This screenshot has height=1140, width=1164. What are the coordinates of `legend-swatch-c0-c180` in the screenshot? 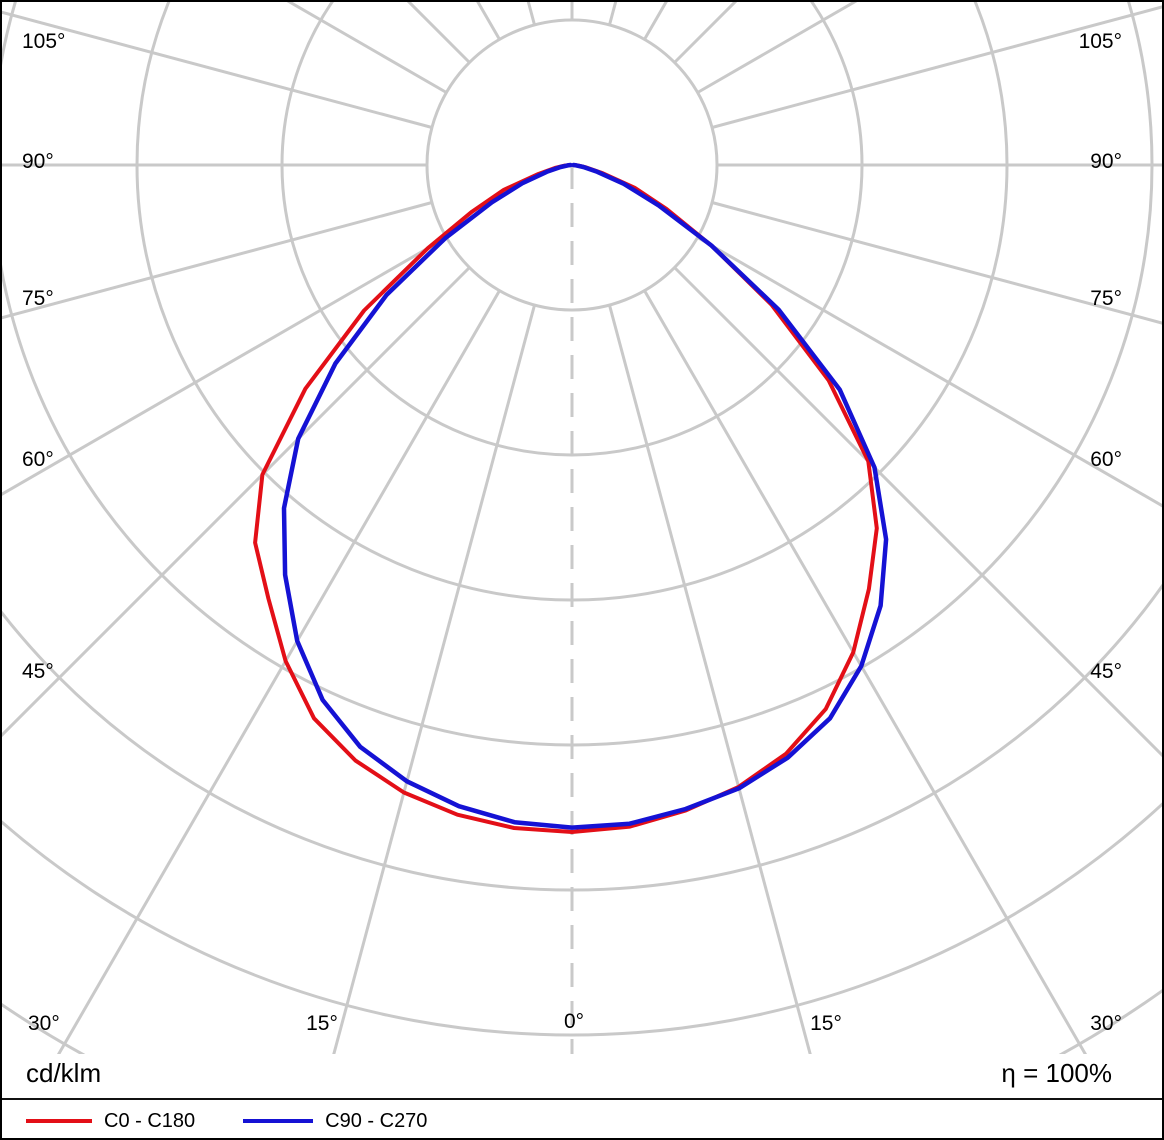 It's located at (59, 1121).